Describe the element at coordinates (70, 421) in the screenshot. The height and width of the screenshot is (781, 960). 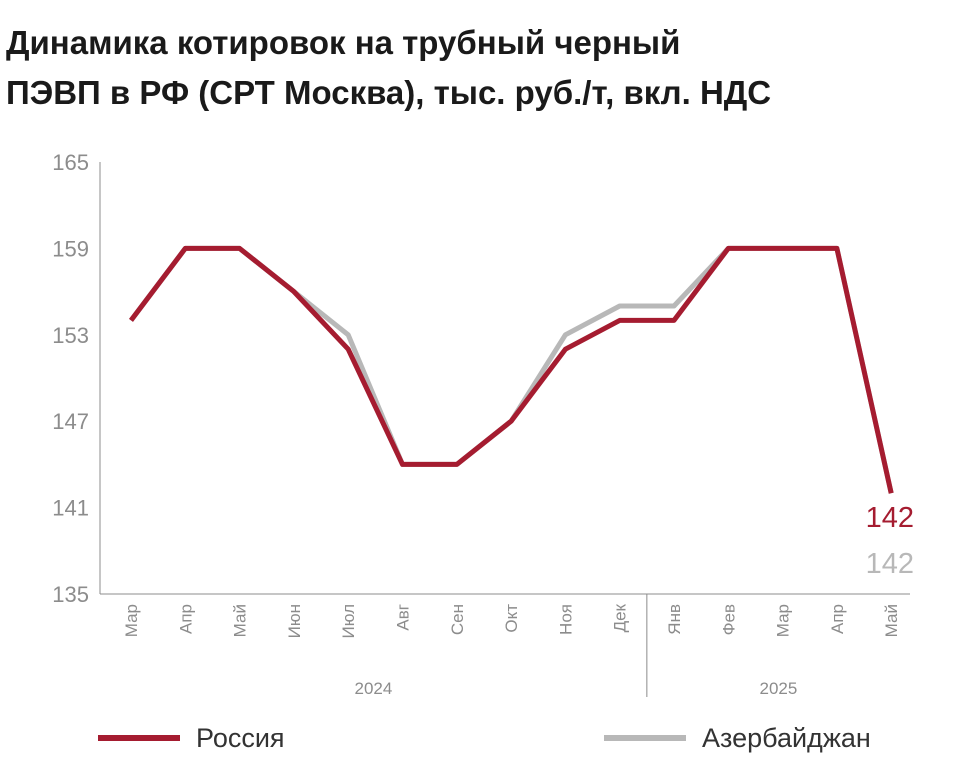
I see `y-tick-label: 147` at that location.